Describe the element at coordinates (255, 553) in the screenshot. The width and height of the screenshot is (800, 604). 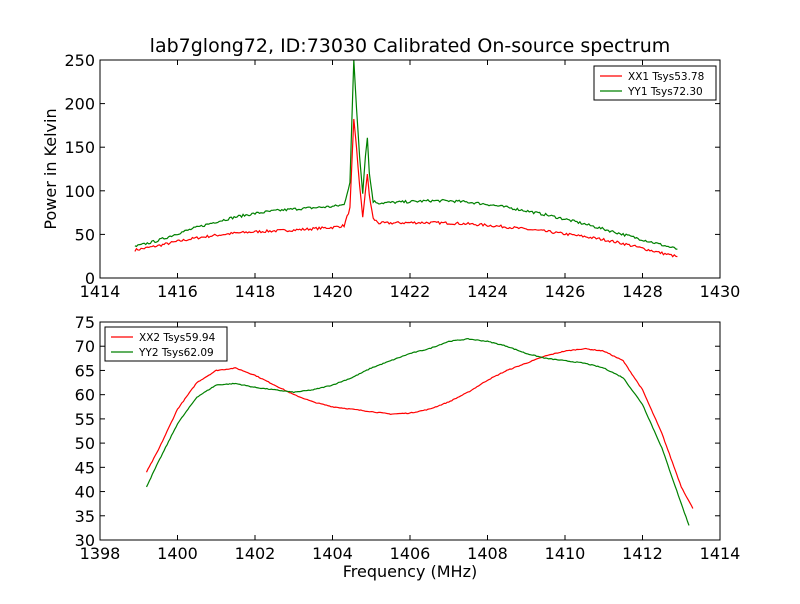
I see `x-tick-label: 1402` at that location.